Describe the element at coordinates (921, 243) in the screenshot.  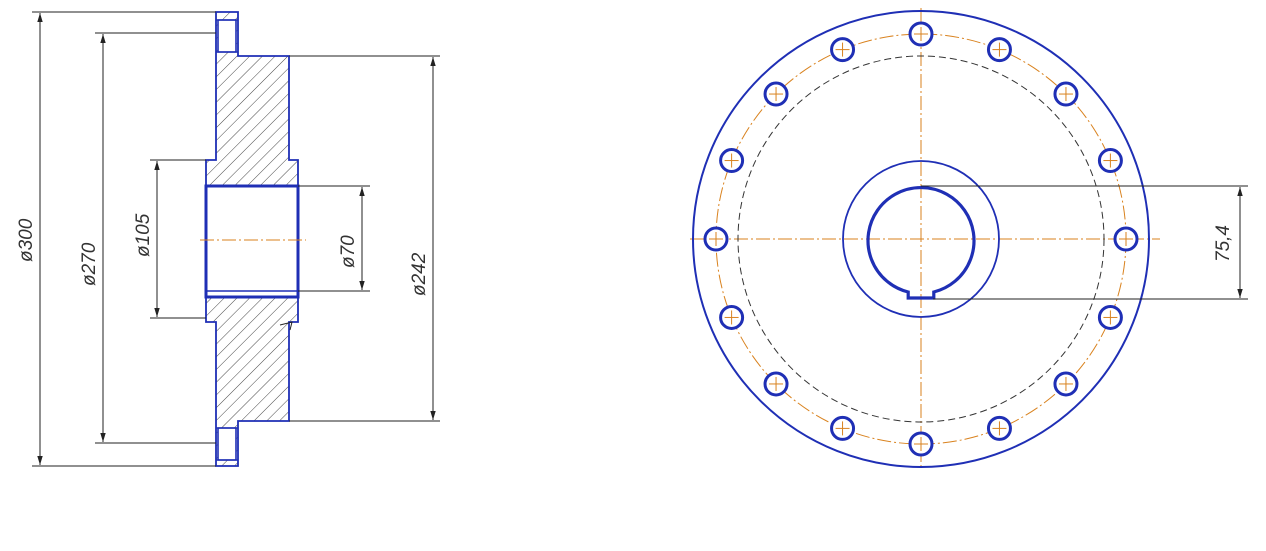
I see `bore-with-keyway` at that location.